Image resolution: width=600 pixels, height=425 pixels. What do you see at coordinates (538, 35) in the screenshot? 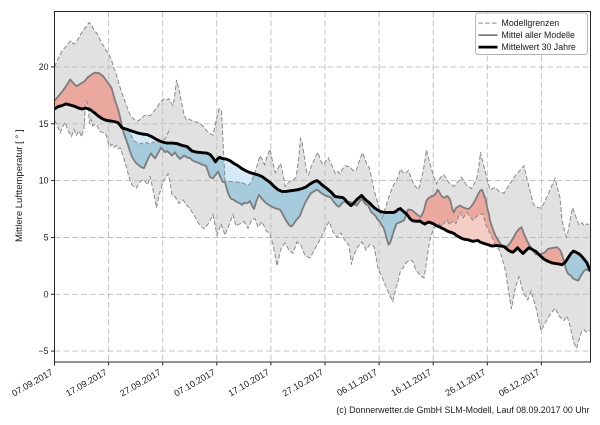
I see `svg-text: Mittel aller Modelle` at bounding box center [538, 35].